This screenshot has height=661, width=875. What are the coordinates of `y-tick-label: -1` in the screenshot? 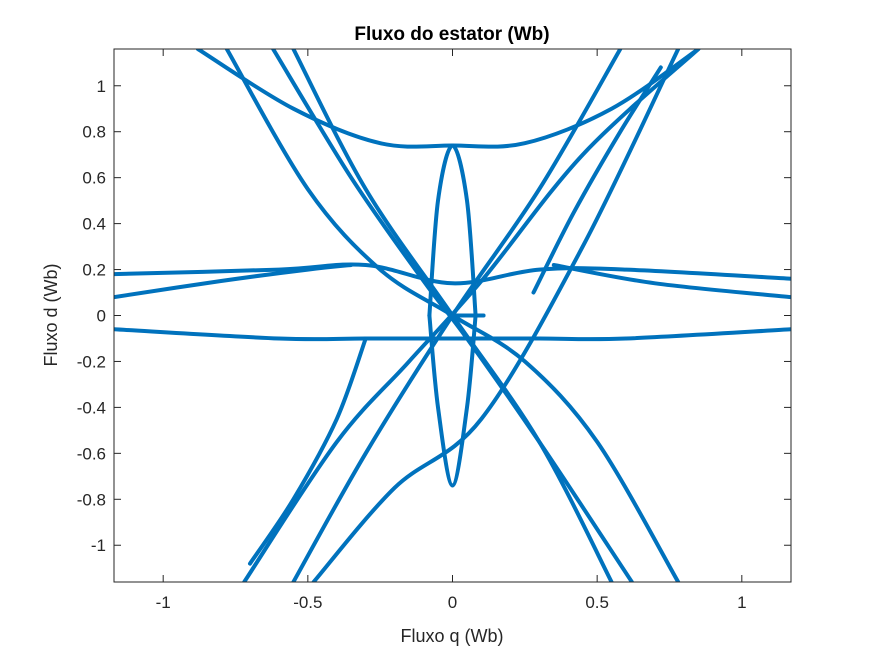 It's located at (98, 545).